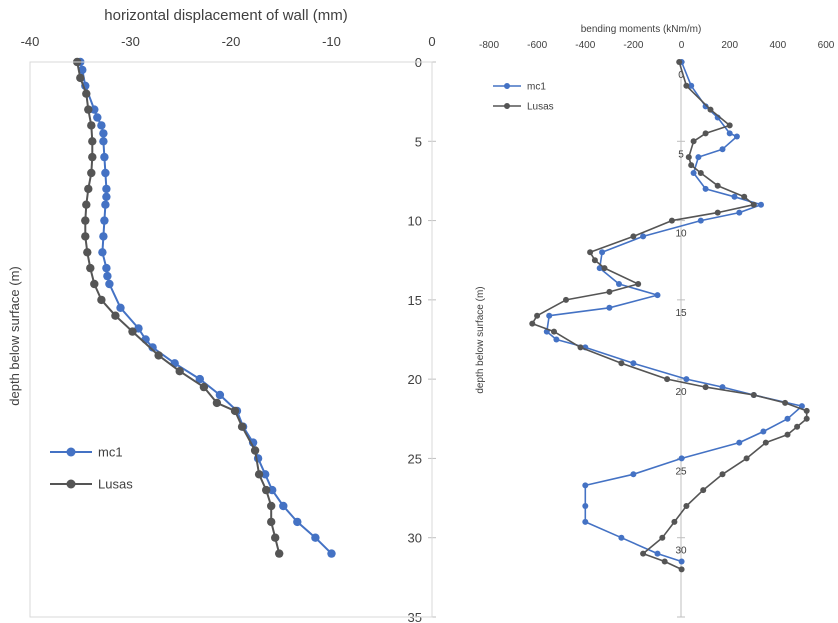 The width and height of the screenshot is (838, 623). I want to click on x-tick-label: -600, so click(537, 45).